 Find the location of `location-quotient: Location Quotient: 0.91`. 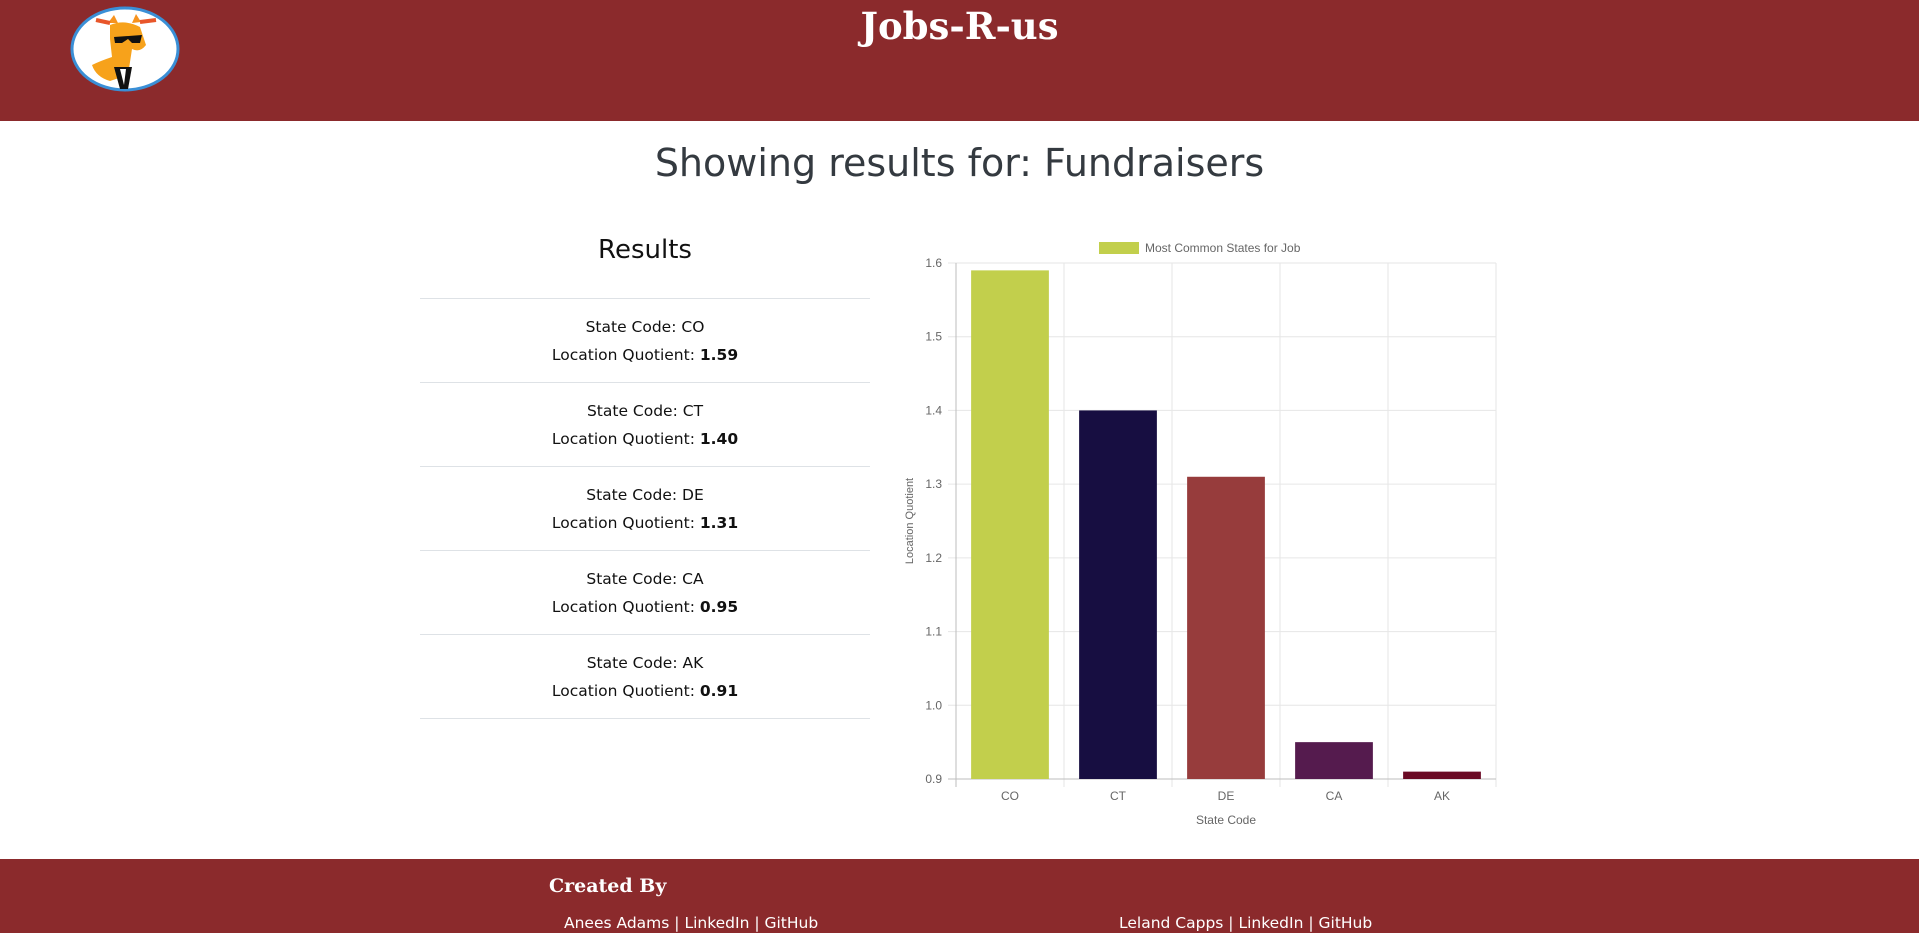

location-quotient: Location Quotient: 0.91 is located at coordinates (645, 691).